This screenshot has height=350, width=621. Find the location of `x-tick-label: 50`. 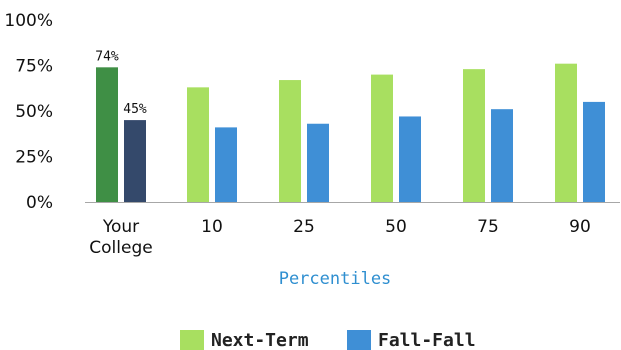

x-tick-label: 50 is located at coordinates (396, 227).